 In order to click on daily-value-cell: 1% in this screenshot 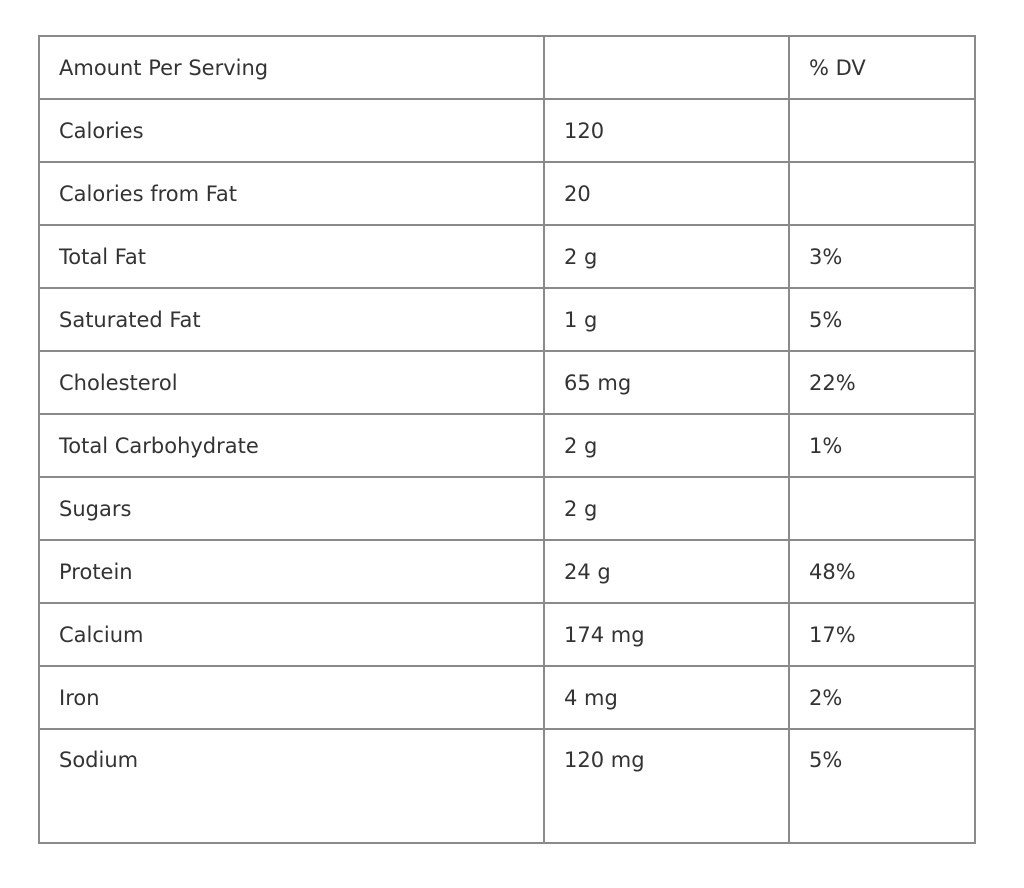, I will do `click(882, 445)`.